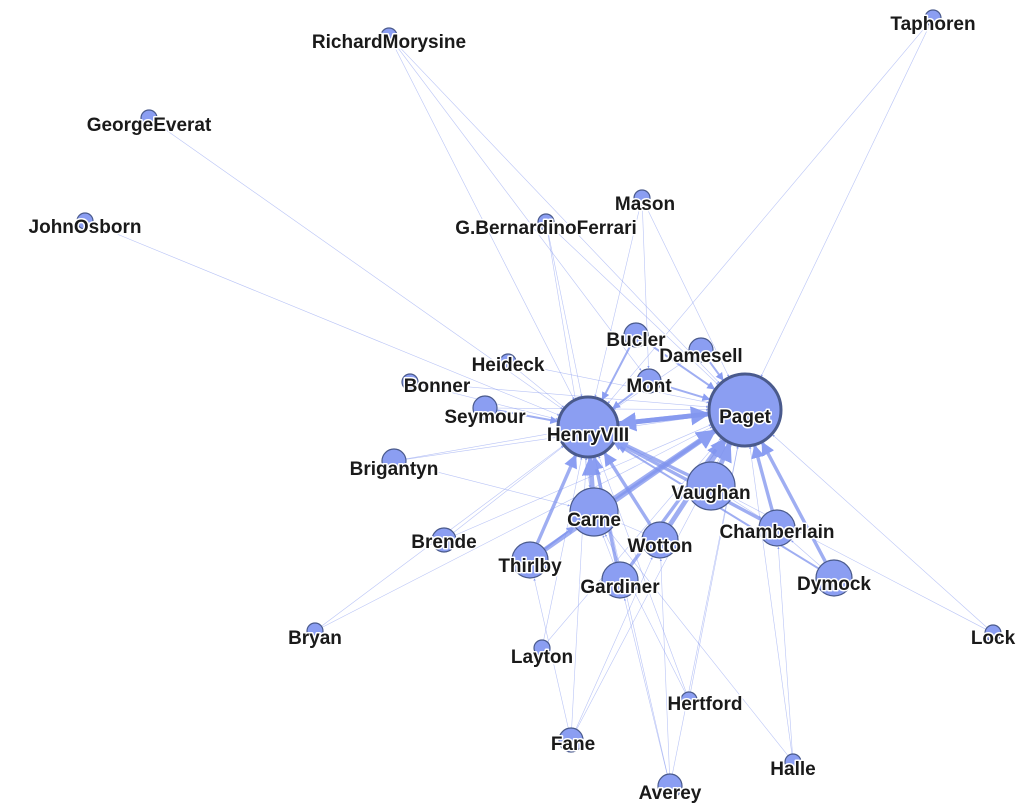 The height and width of the screenshot is (806, 1025). What do you see at coordinates (559, 538) in the screenshot?
I see `edge-Thirlby-Carne` at bounding box center [559, 538].